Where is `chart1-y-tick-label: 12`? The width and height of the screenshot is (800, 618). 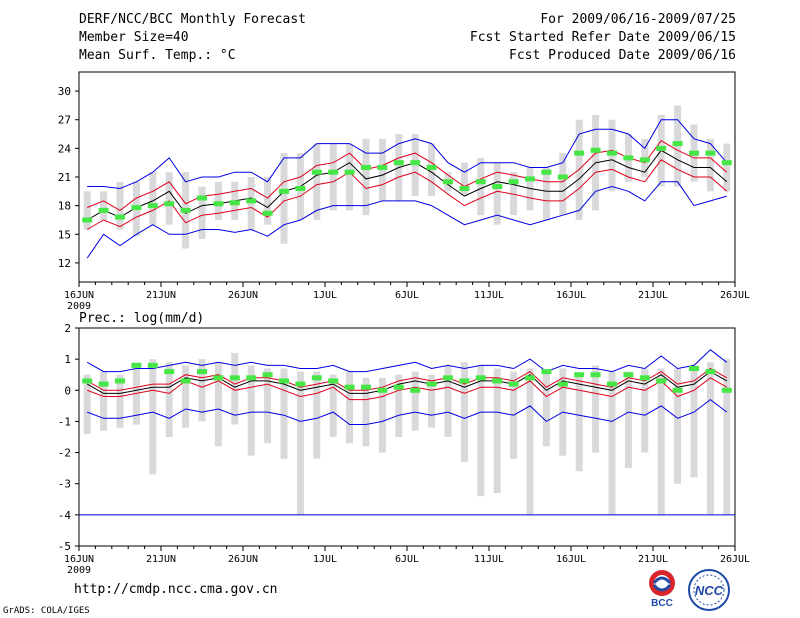 chart1-y-tick-label: 12 is located at coordinates (64, 263).